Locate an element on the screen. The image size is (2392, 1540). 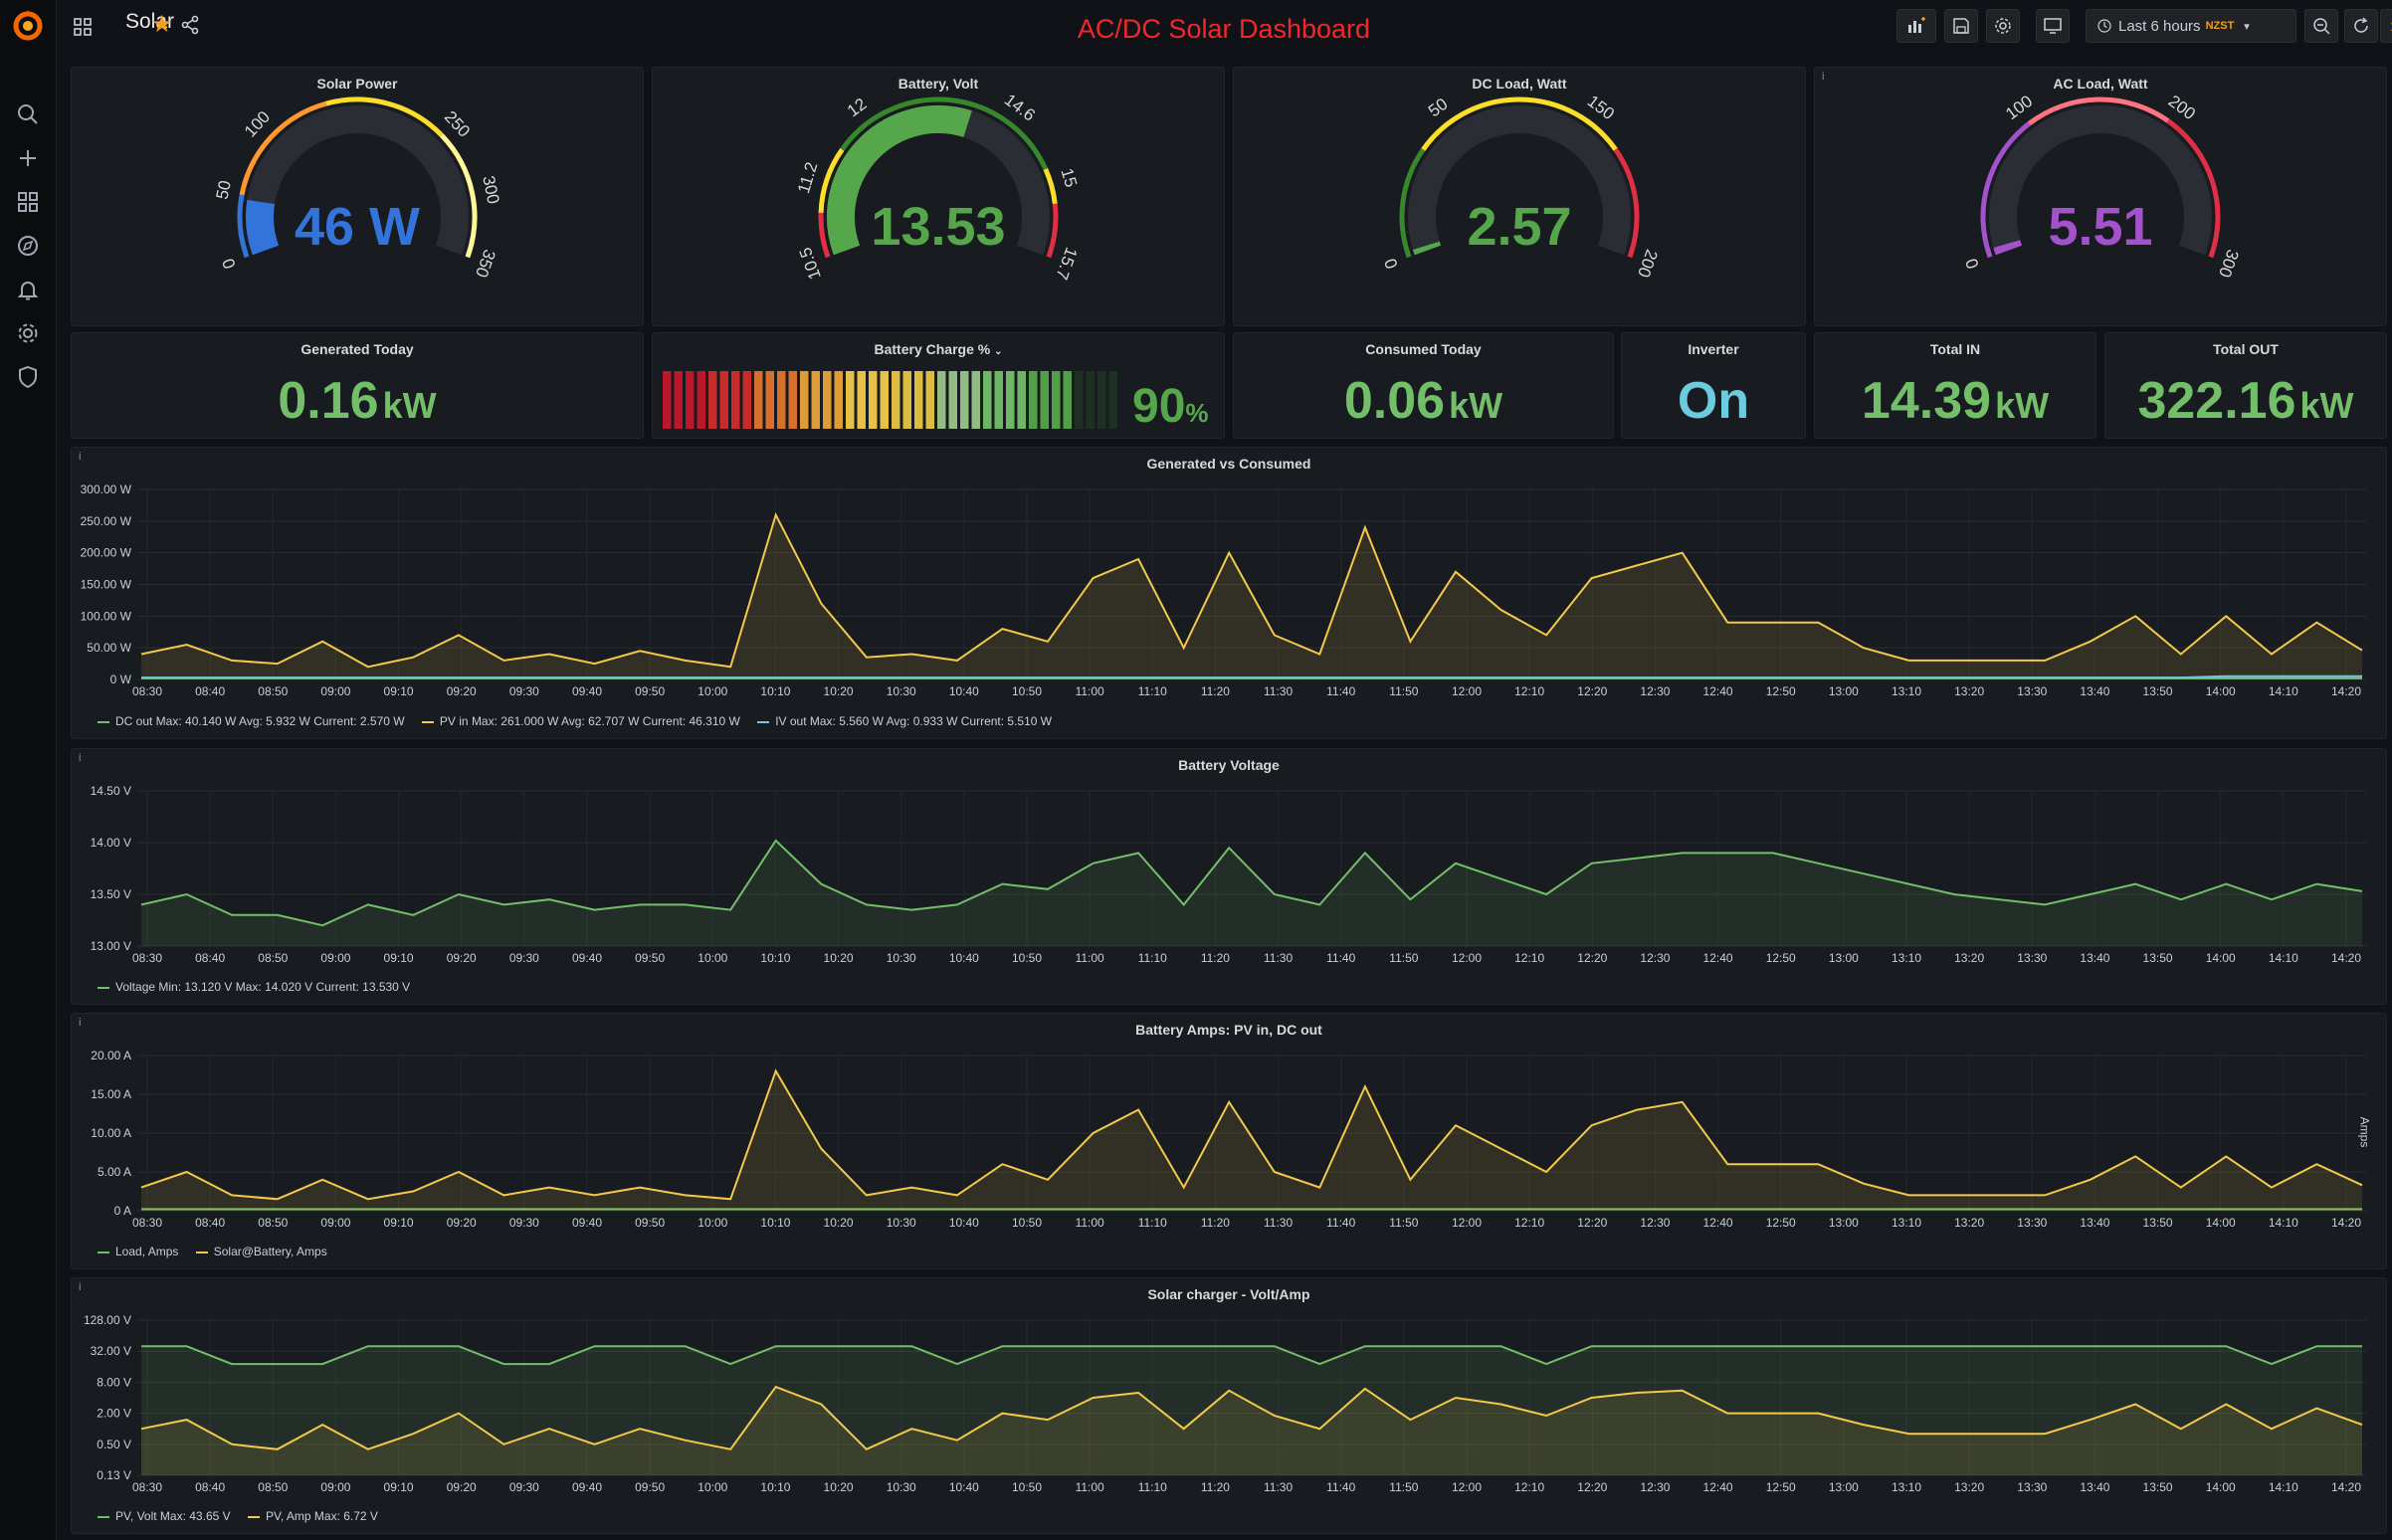
panel-title: AC Load, Watt is located at coordinates (2101, 84).